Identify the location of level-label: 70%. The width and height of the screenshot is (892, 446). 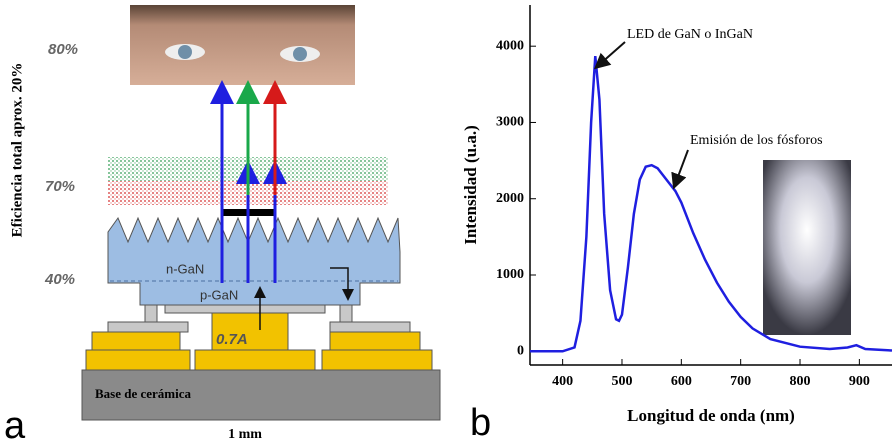
(60, 186).